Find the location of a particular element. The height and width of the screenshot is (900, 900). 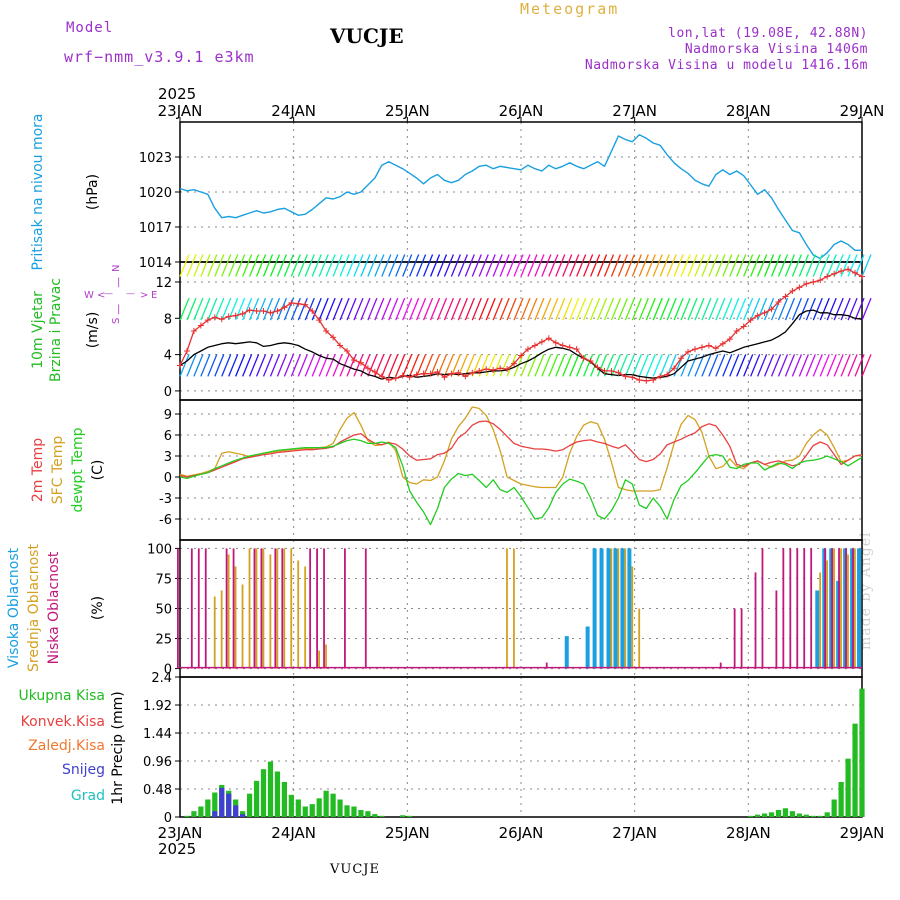

precip-legend-4: Grad is located at coordinates (88, 796).